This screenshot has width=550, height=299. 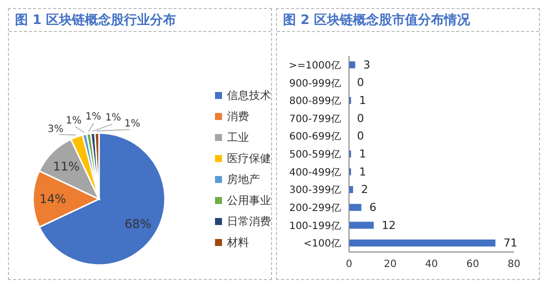 What do you see at coordinates (315, 155) in the screenshot?
I see `y-tick-label: 500-599亿` at bounding box center [315, 155].